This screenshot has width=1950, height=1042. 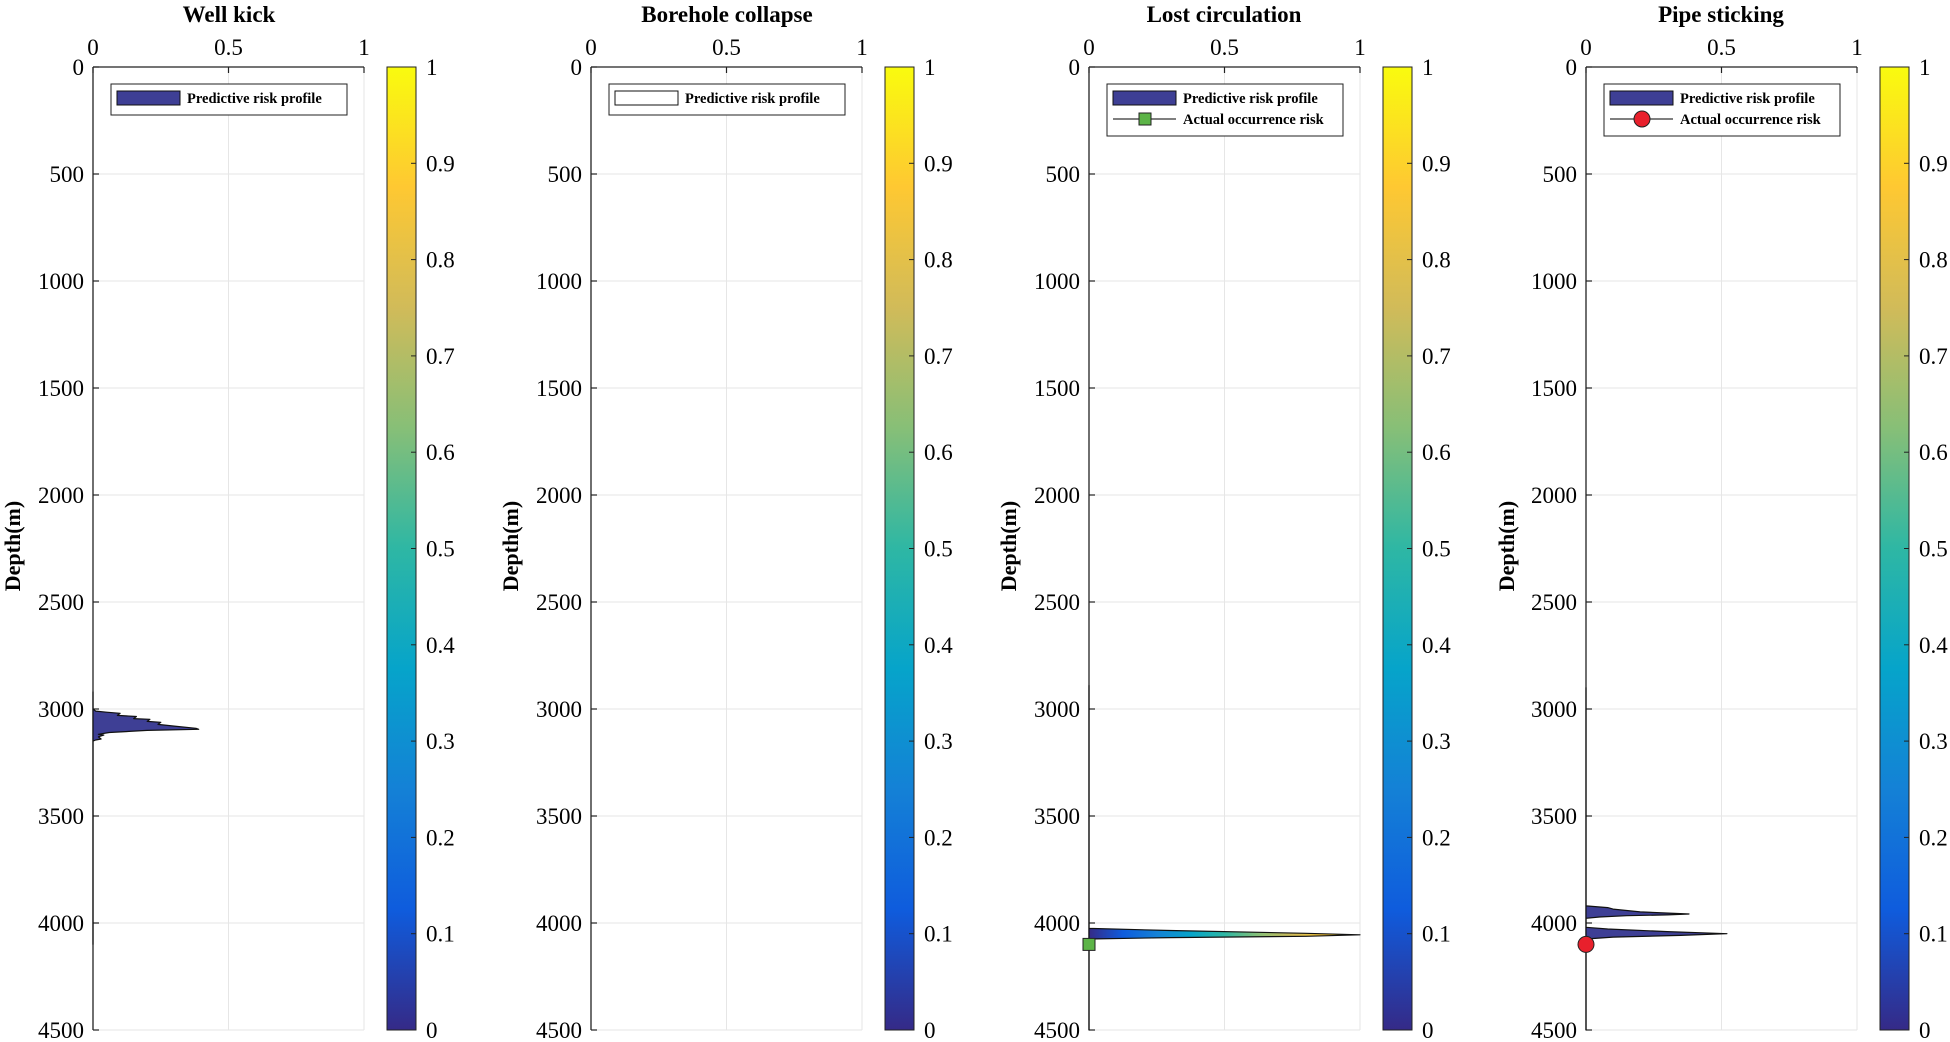 I want to click on legend-label: Actual occurrence risk, so click(x=1254, y=120).